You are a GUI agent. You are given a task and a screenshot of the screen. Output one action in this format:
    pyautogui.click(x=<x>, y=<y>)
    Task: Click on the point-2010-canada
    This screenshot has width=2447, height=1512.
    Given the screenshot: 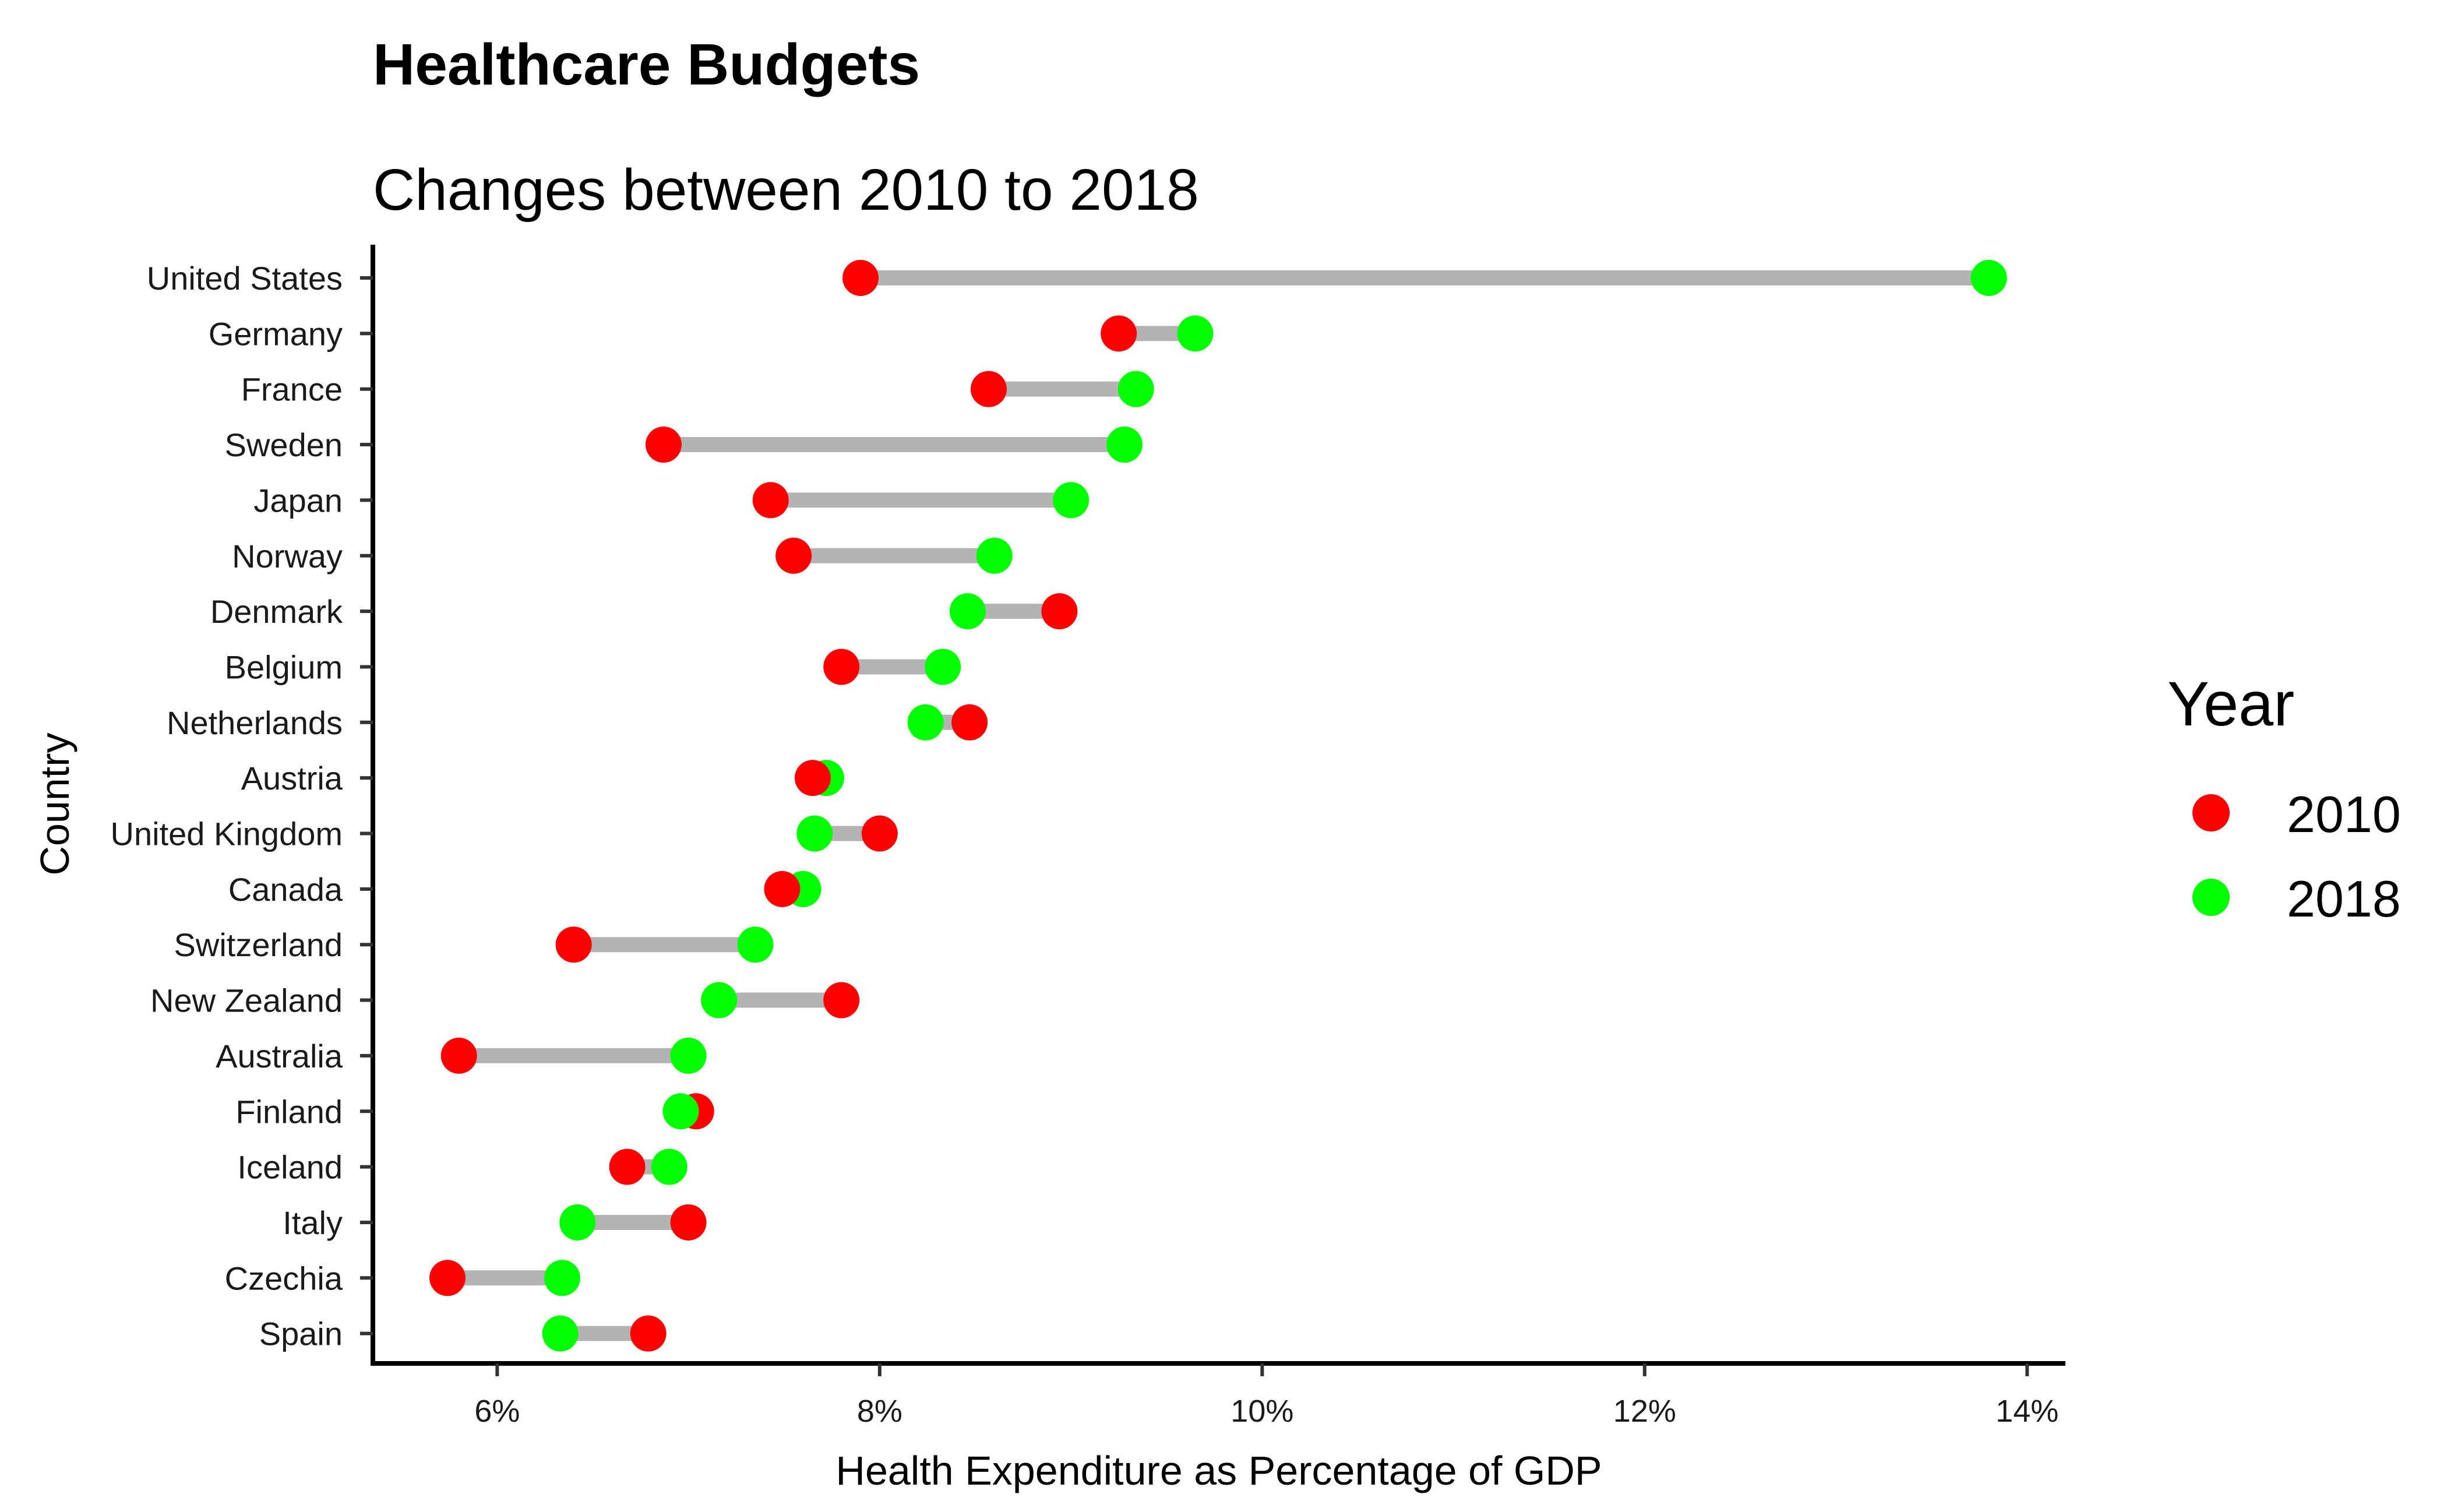 What is the action you would take?
    pyautogui.click(x=782, y=889)
    